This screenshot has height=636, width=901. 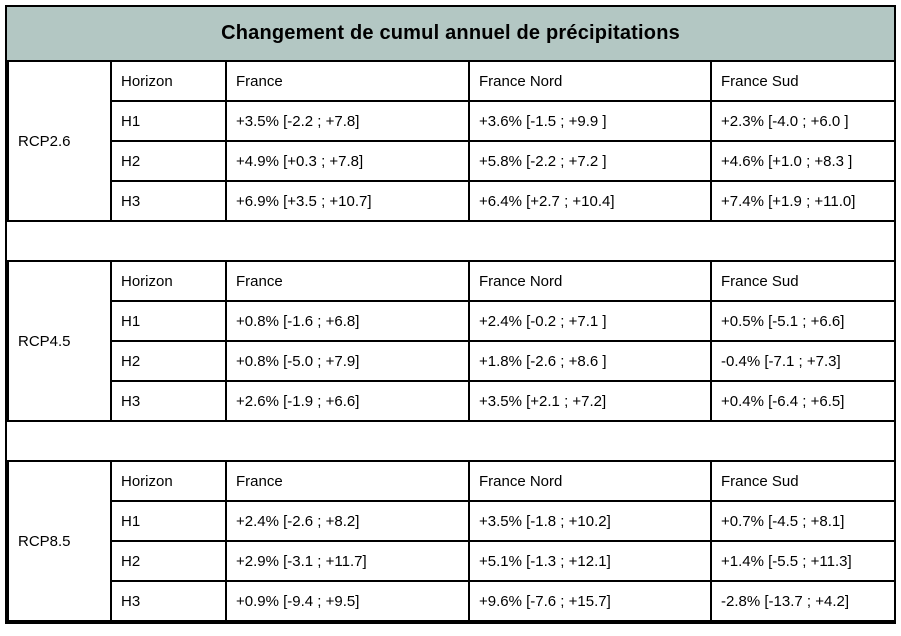 What do you see at coordinates (347, 161) in the screenshot?
I see `value-cell-france: +4.9% [+0.3 ; +7.8]` at bounding box center [347, 161].